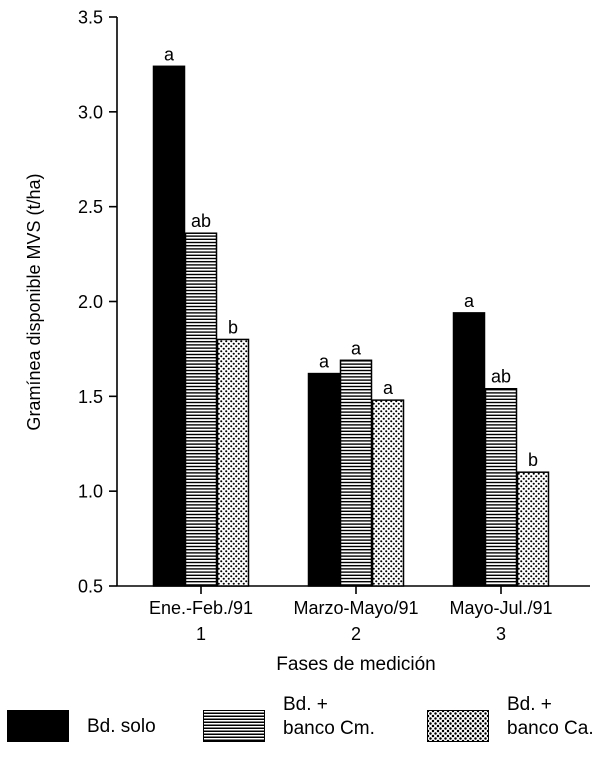 The width and height of the screenshot is (608, 759). Describe the element at coordinates (201, 634) in the screenshot. I see `x-tick-number: 1` at that location.